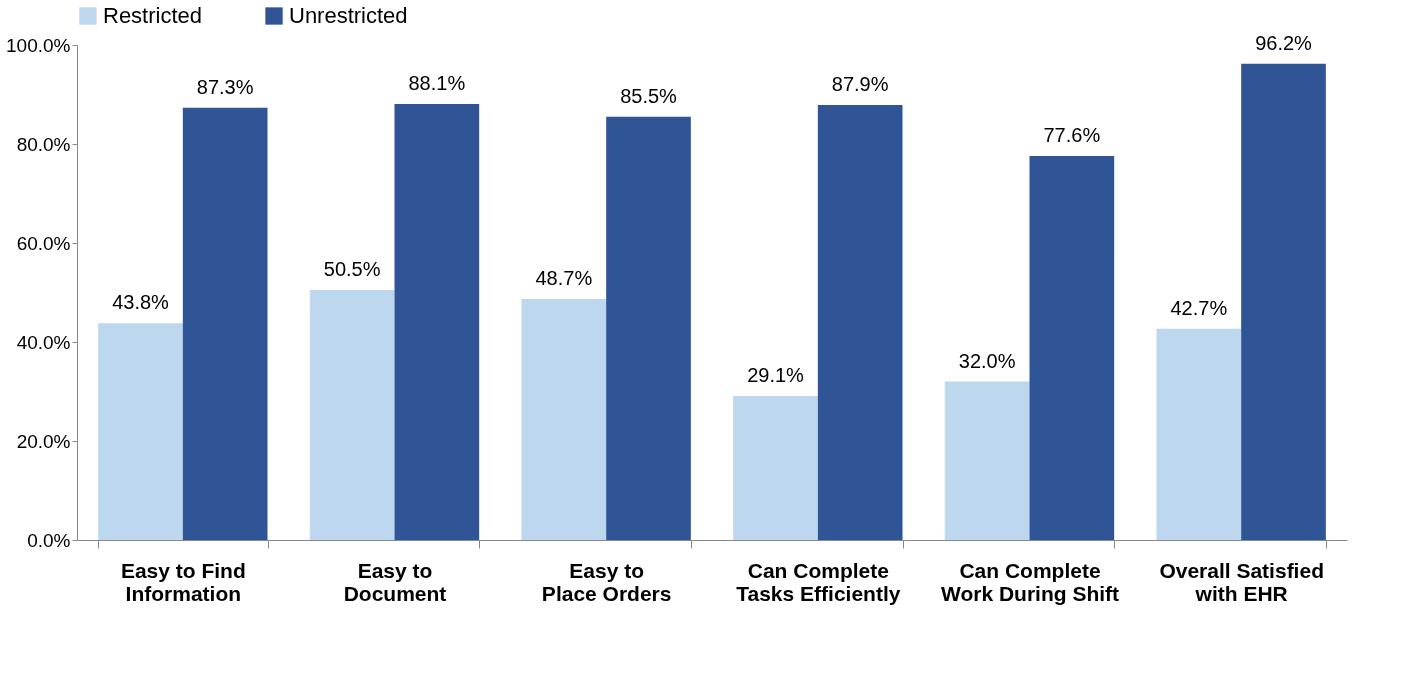 The width and height of the screenshot is (1406, 692). I want to click on data-label: 29.1%, so click(776, 374).